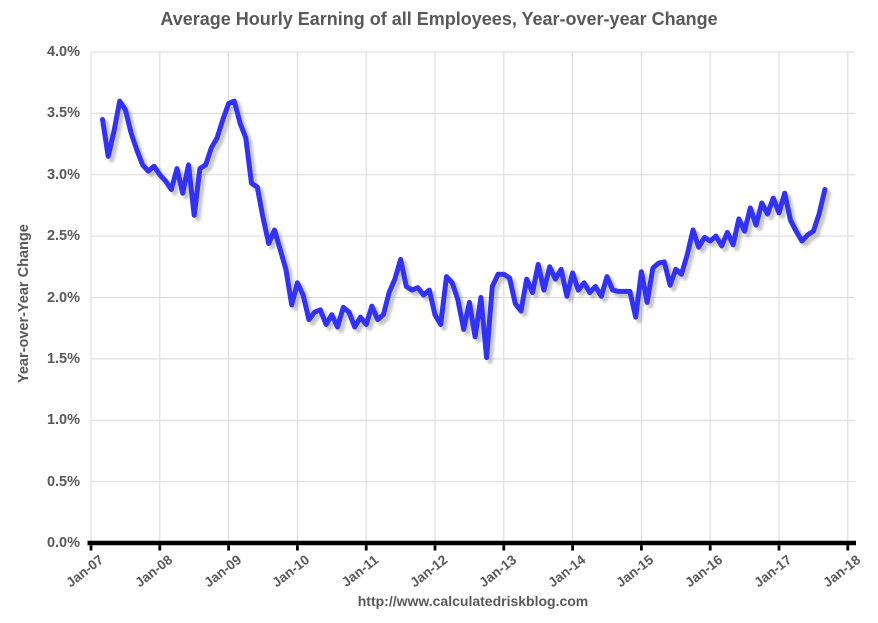  I want to click on y-tick-label: 1.0%, so click(63, 420).